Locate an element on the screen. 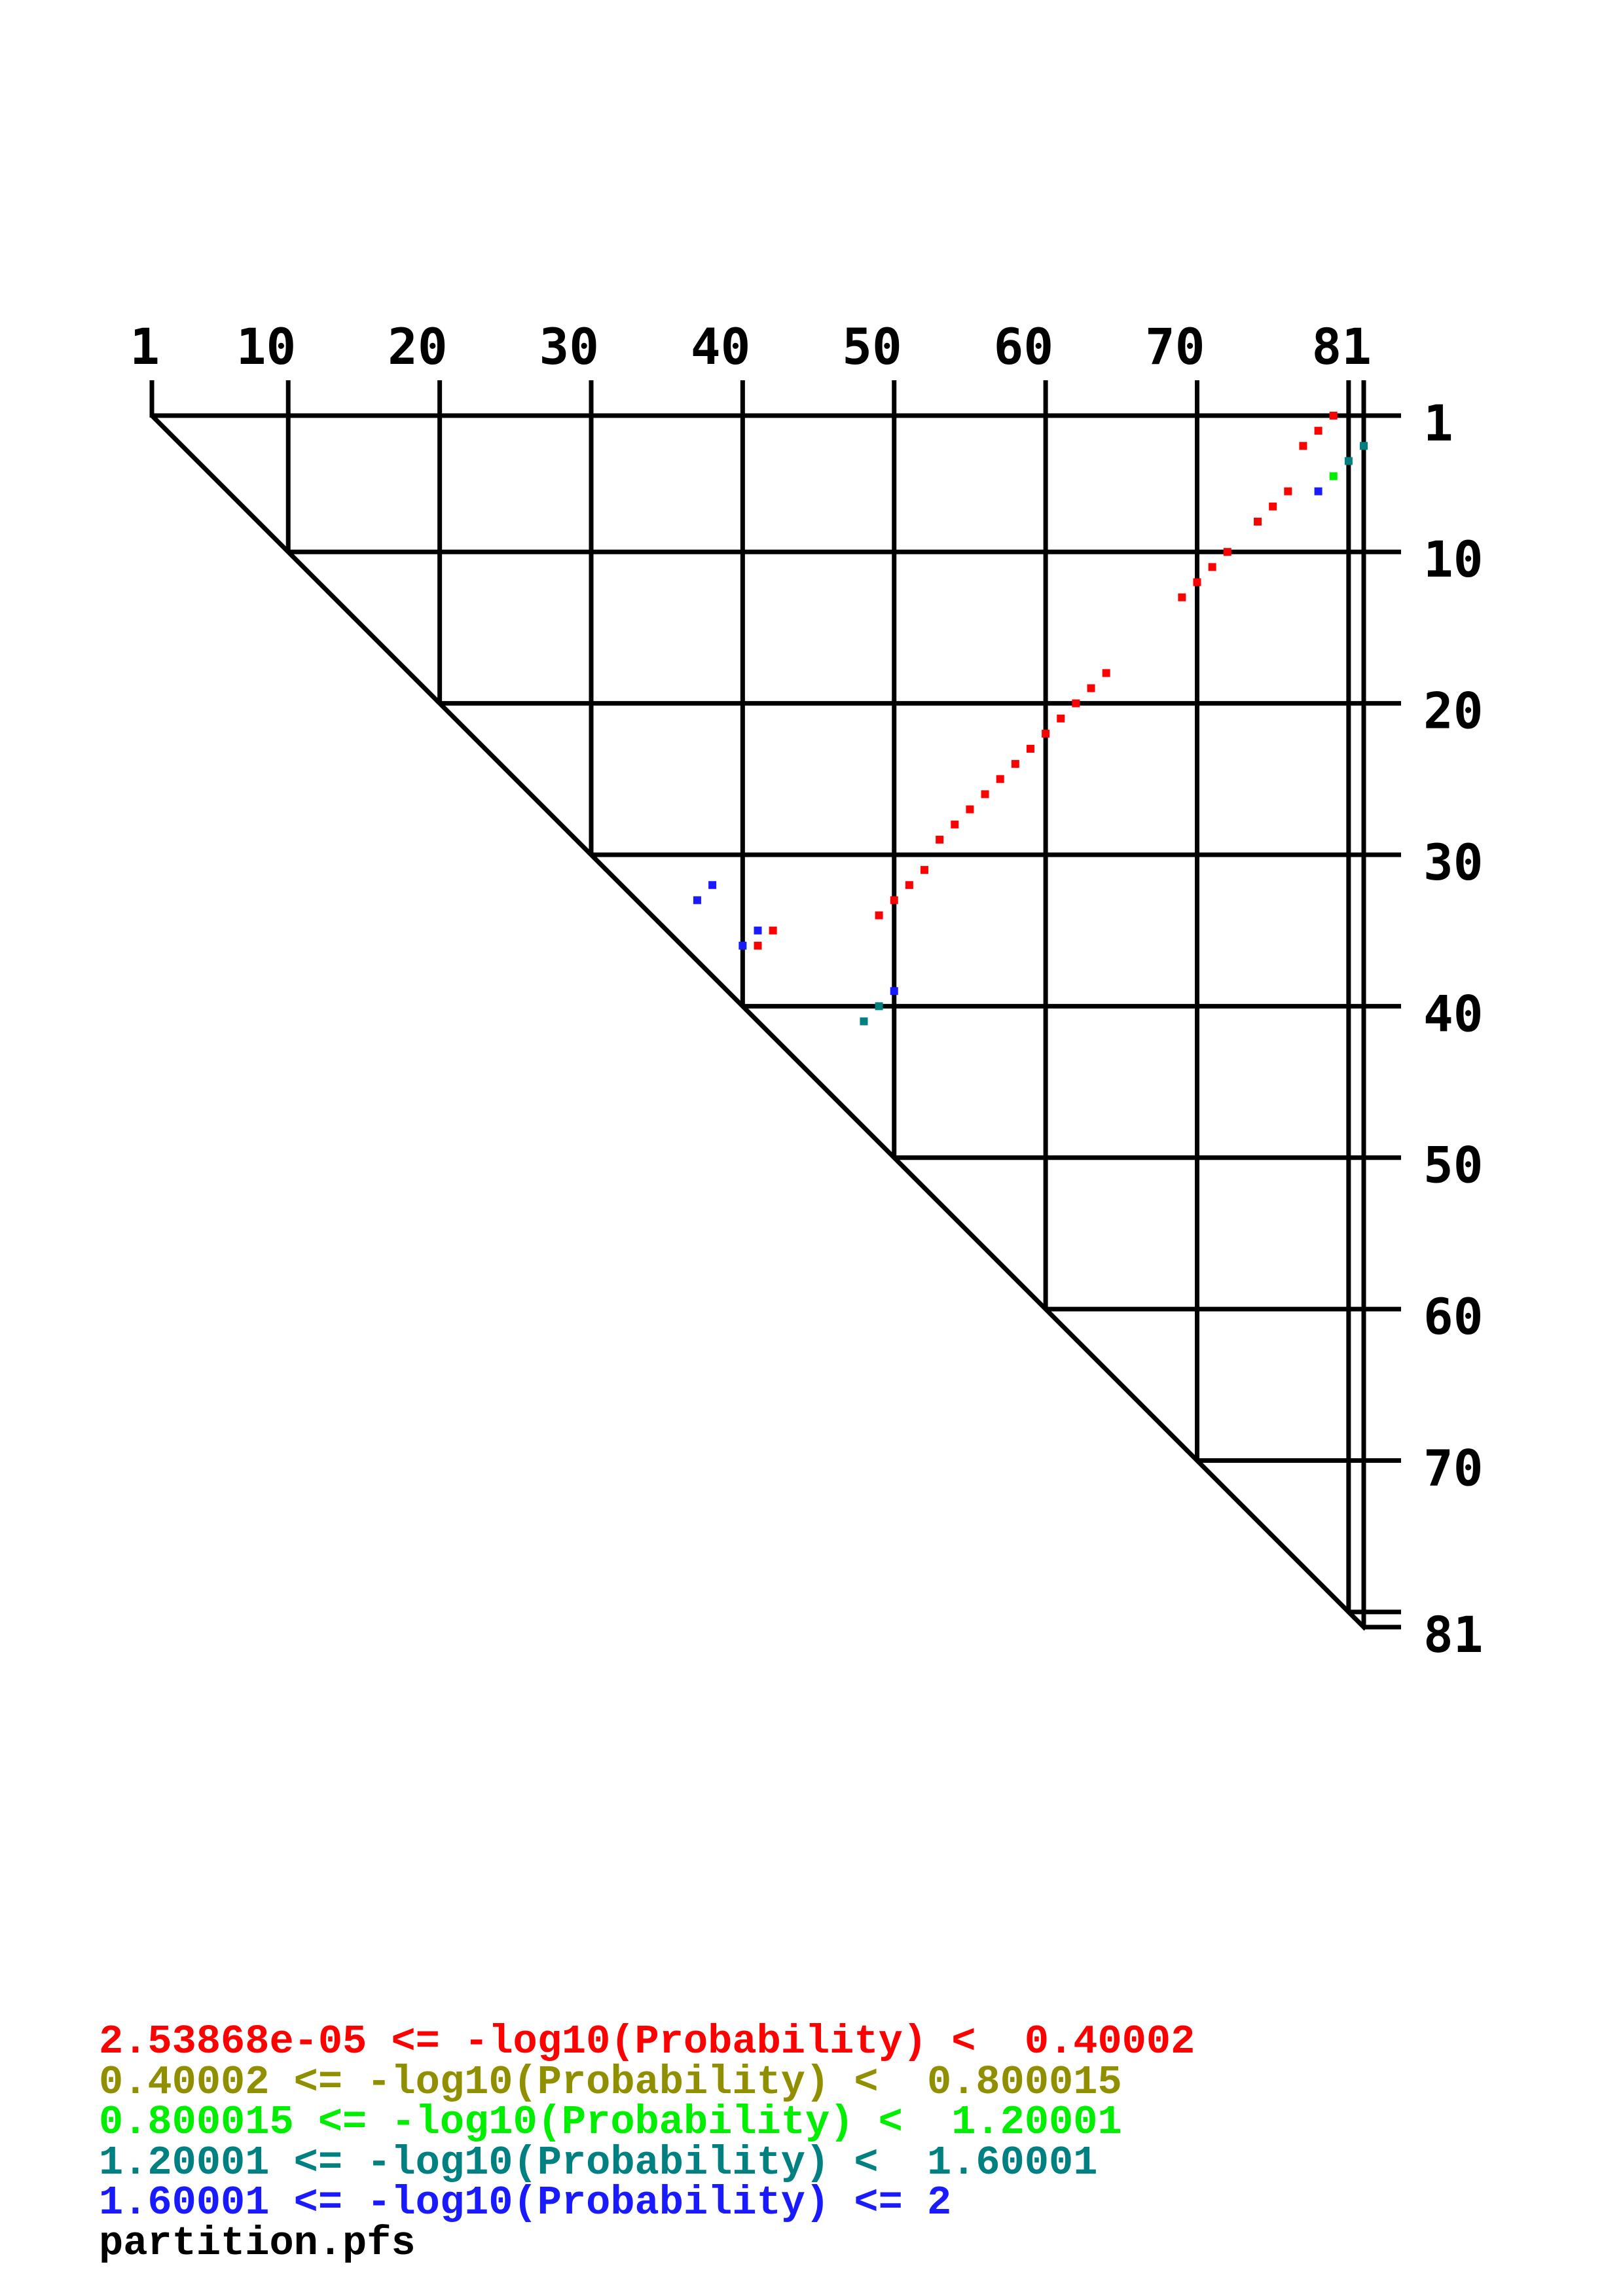 This screenshot has height=2296, width=1623. y-axis-label-1: 1 is located at coordinates (1438, 423).